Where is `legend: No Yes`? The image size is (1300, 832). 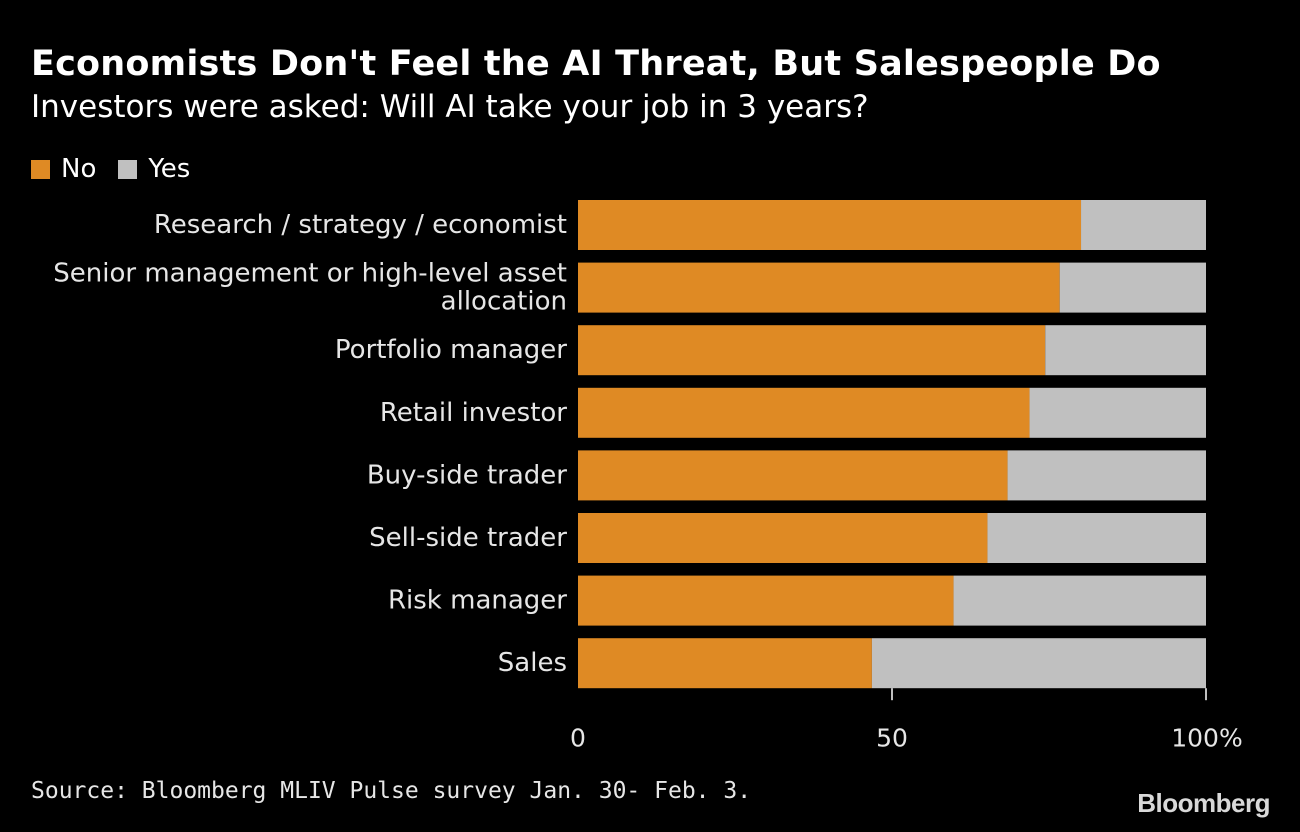
legend: No Yes is located at coordinates (121, 169).